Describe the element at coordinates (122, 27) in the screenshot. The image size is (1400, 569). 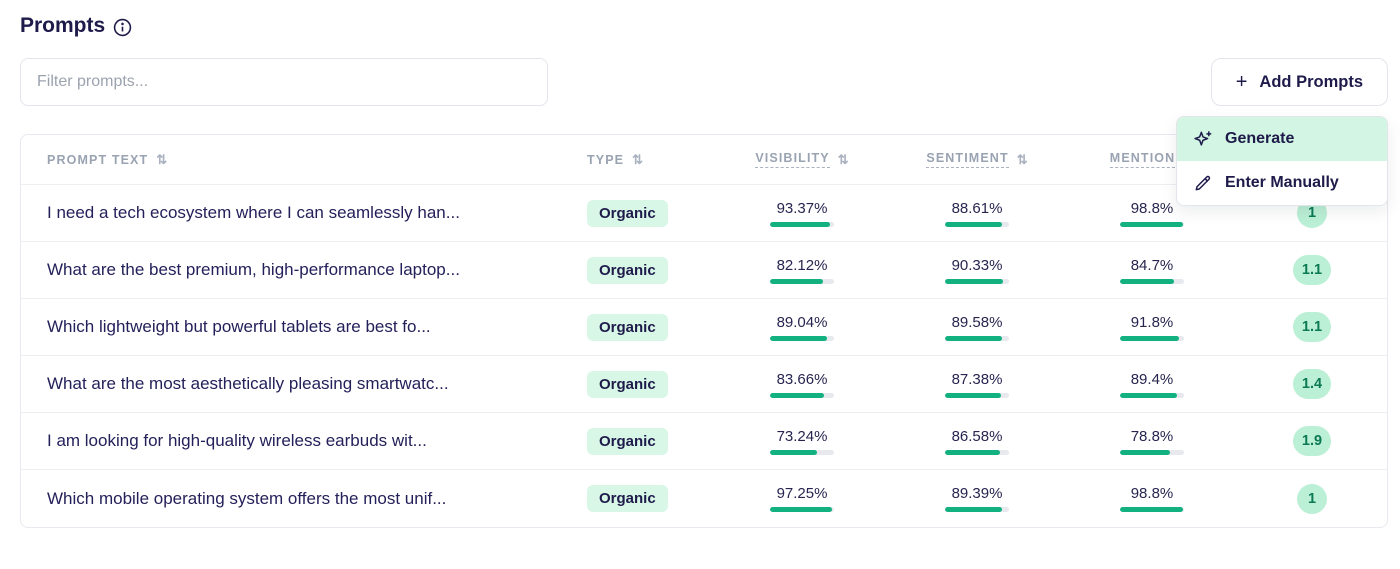
I see `info-icon` at that location.